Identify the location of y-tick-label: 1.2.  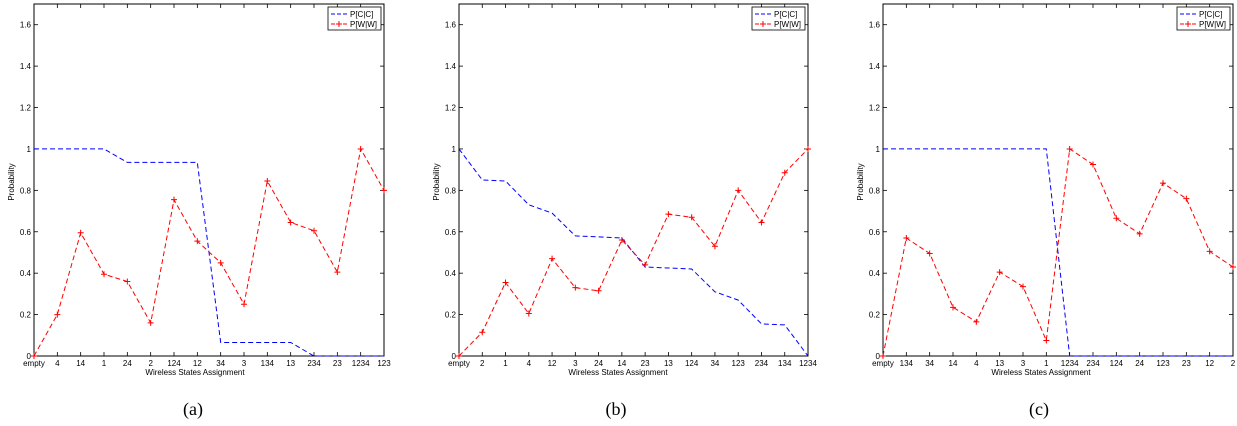
(875, 108).